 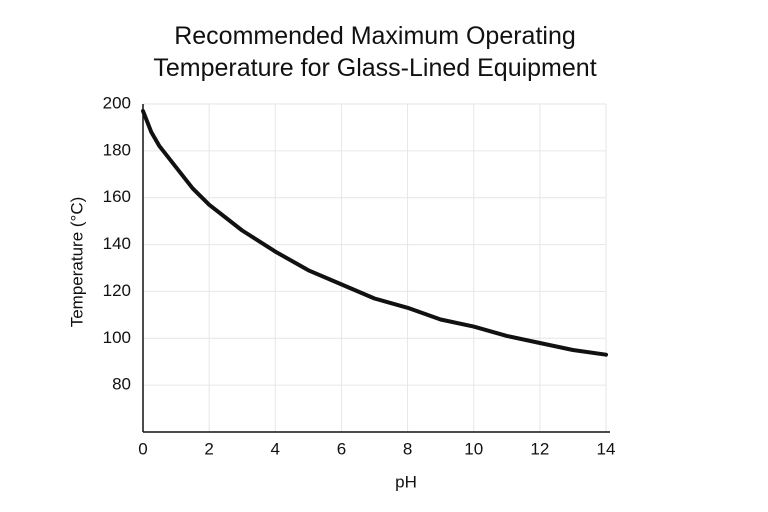 What do you see at coordinates (606, 448) in the screenshot?
I see `x-tick-label: 14` at bounding box center [606, 448].